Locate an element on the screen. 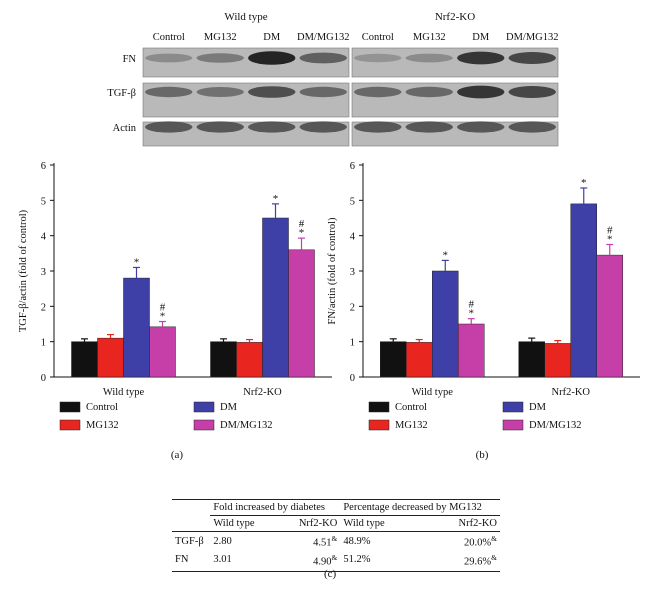 Image resolution: width=660 pixels, height=605 pixels. panel-label: (b) is located at coordinates (482, 455).